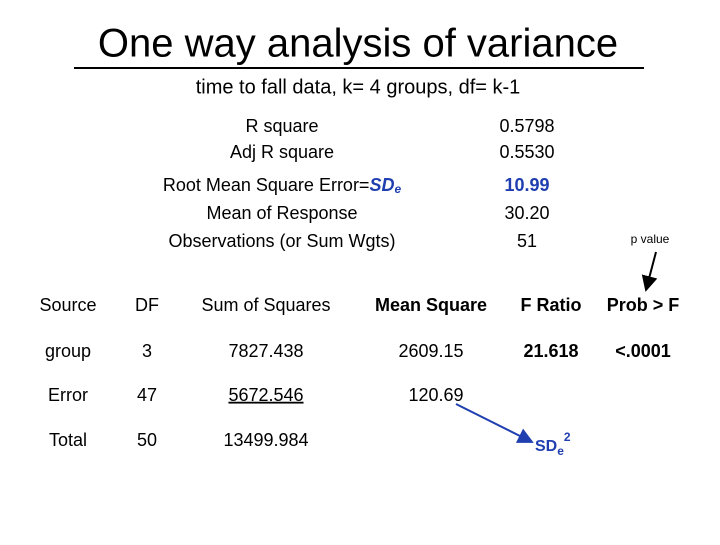 The width and height of the screenshot is (720, 545). I want to click on table-cell: 47, so click(147, 395).